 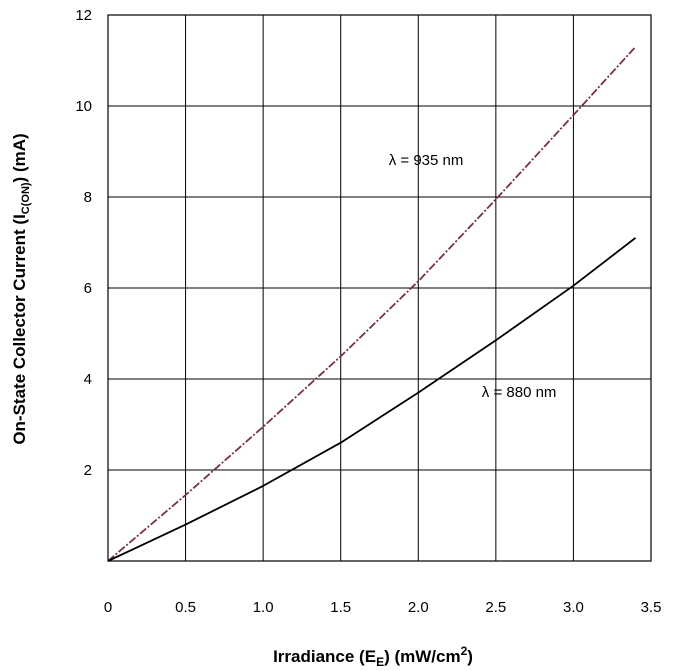 What do you see at coordinates (108, 607) in the screenshot?
I see `x-tick-label: 0` at bounding box center [108, 607].